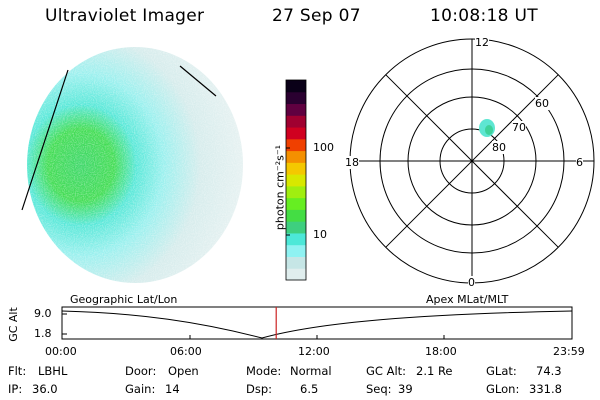 The image size is (600, 400). What do you see at coordinates (186, 351) in the screenshot?
I see `timeline-xlabel-0600: 06:00` at bounding box center [186, 351].